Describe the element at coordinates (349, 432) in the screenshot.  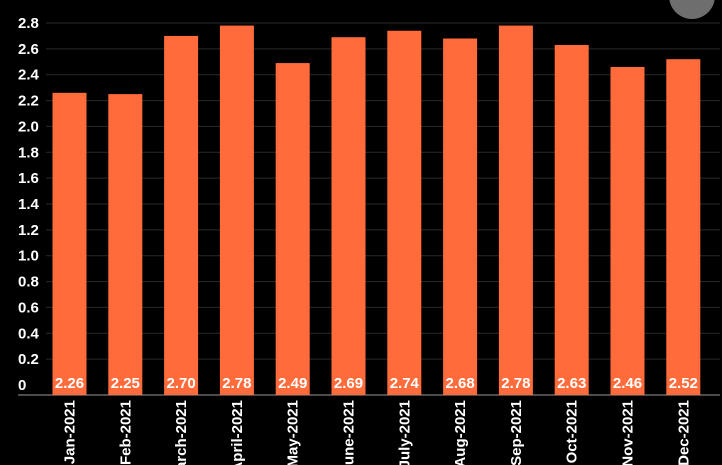
I see `x-tick-label: June-2021` at that location.